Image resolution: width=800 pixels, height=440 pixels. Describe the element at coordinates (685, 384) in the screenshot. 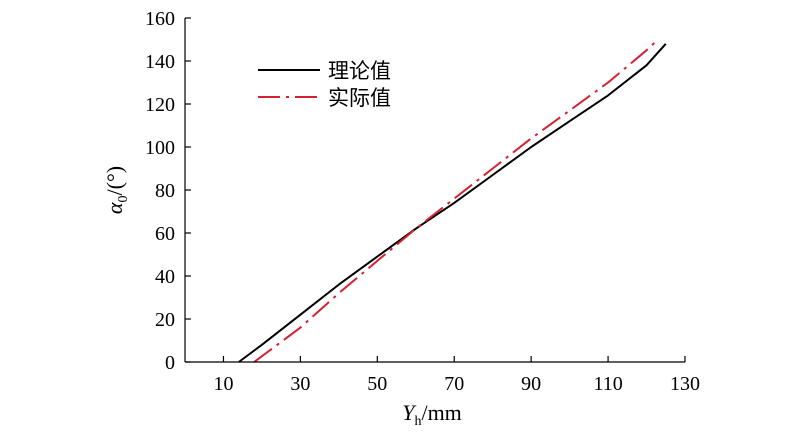

I see `x-tick-label: 130` at that location.